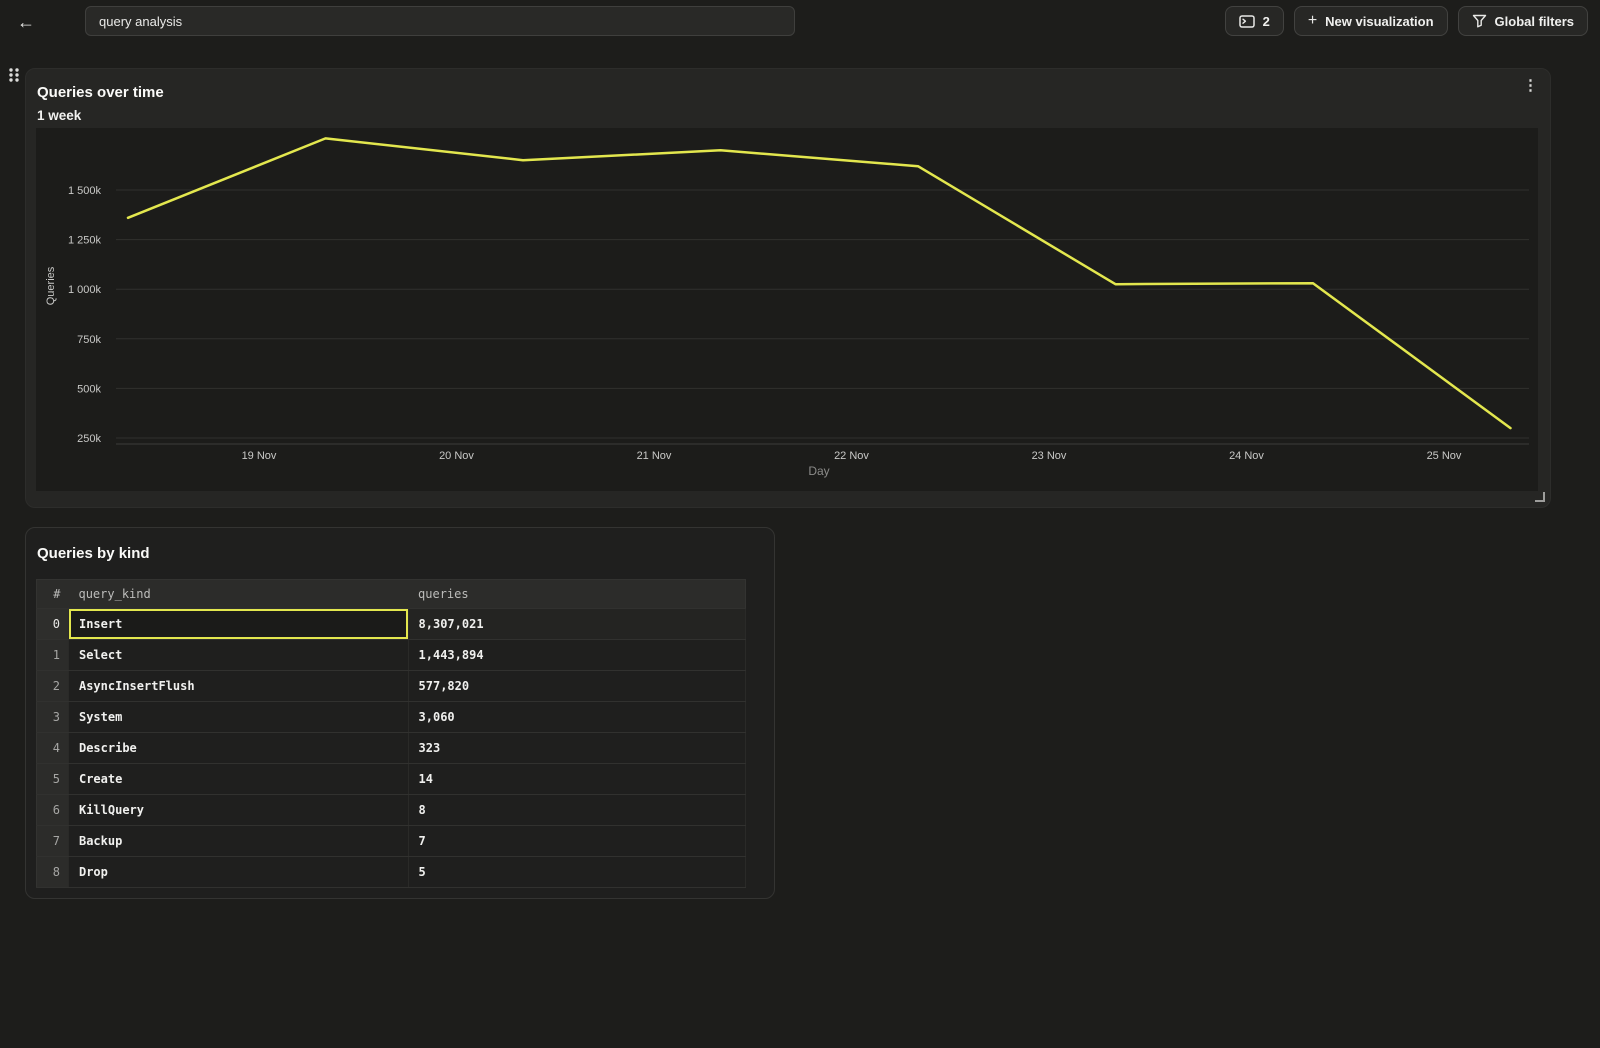 This screenshot has height=1048, width=1600. What do you see at coordinates (238, 748) in the screenshot?
I see `query-kind-cell: Describe` at bounding box center [238, 748].